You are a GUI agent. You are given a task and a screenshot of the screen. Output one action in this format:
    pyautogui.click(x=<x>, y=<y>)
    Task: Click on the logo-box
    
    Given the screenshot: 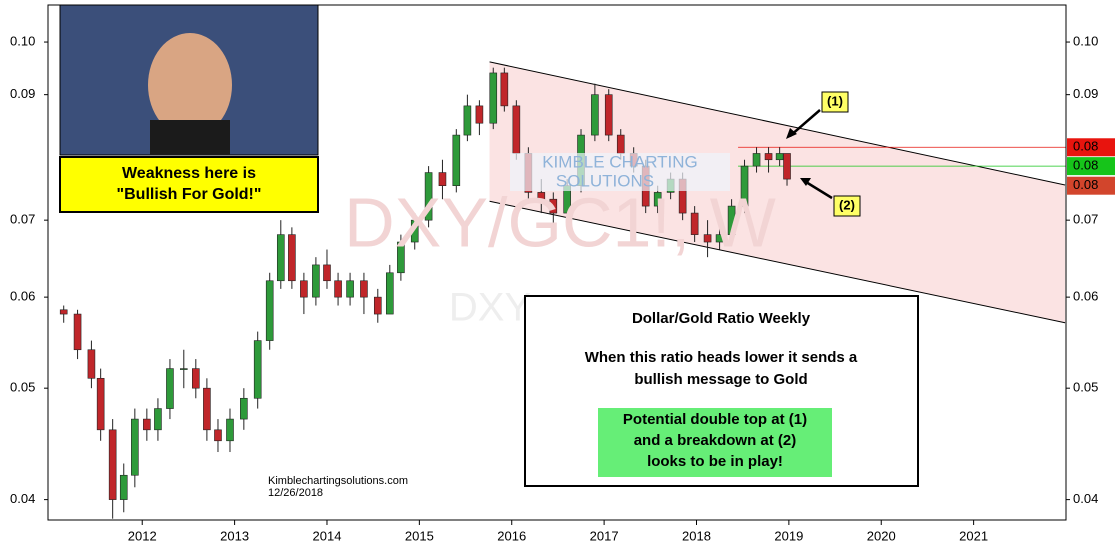 What is the action you would take?
    pyautogui.click(x=620, y=172)
    